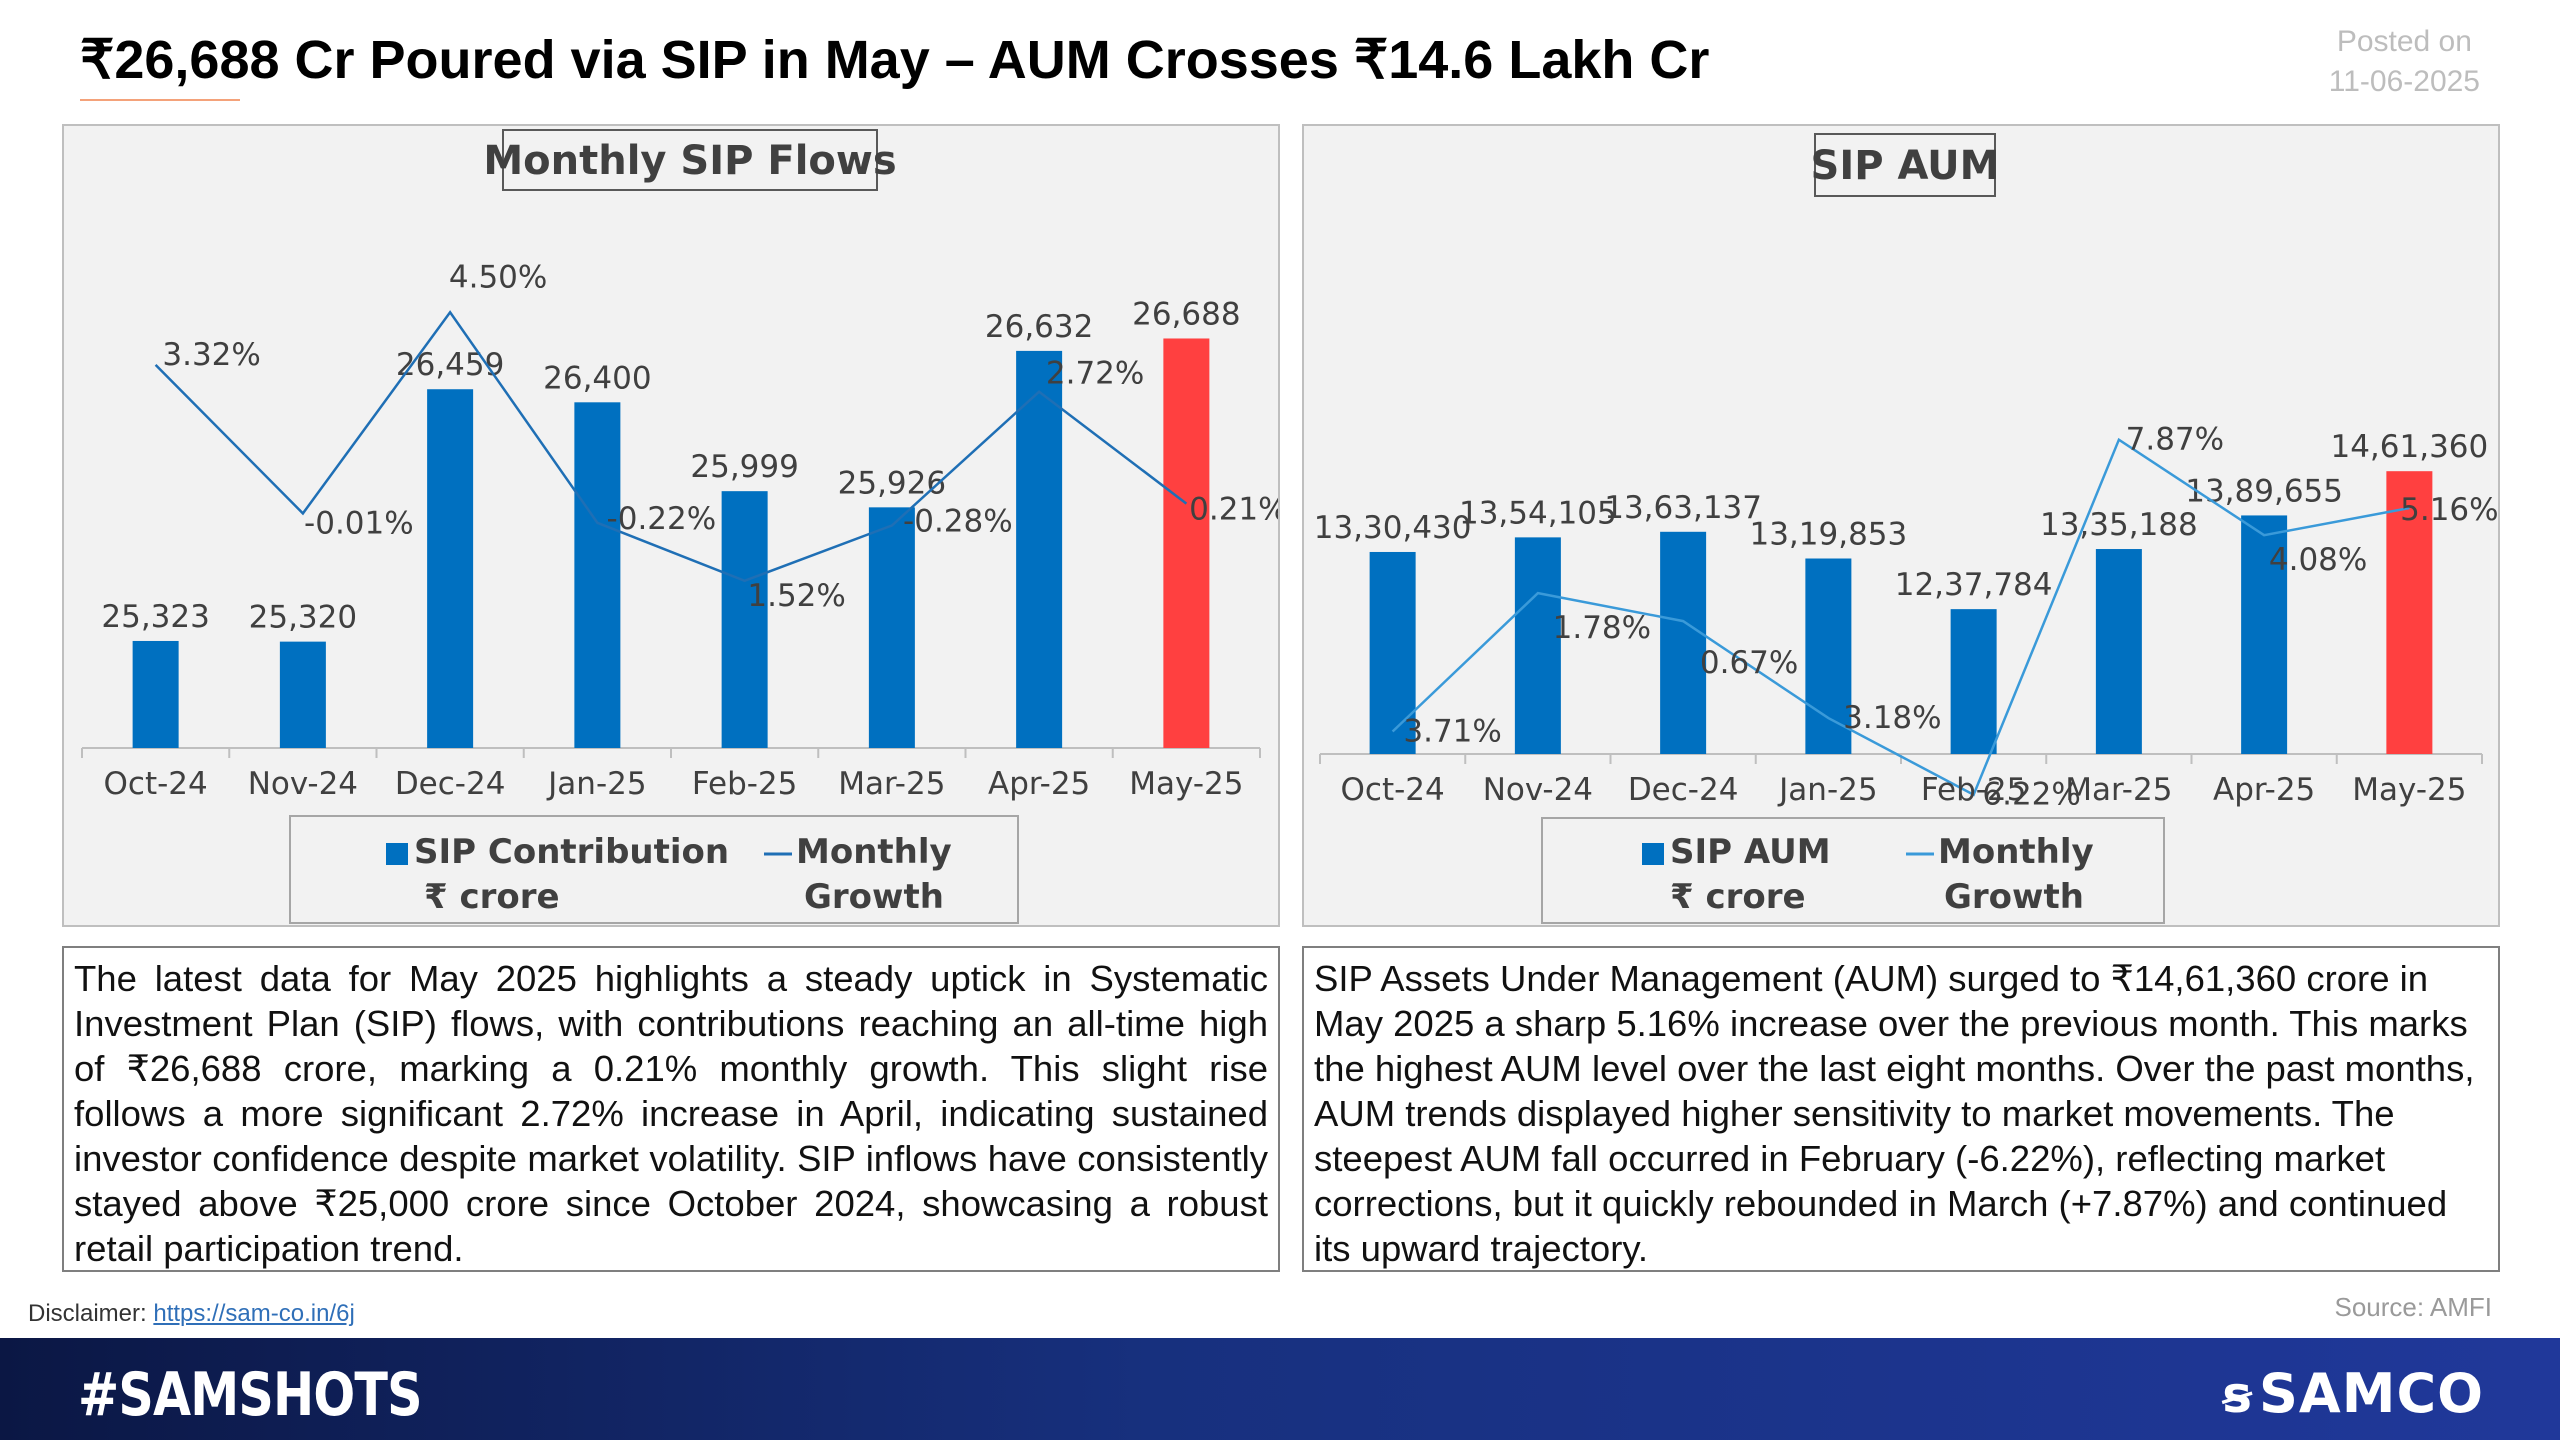 This screenshot has width=2560, height=1440. What do you see at coordinates (744, 467) in the screenshot?
I see `bar-data-label: 25,999` at bounding box center [744, 467].